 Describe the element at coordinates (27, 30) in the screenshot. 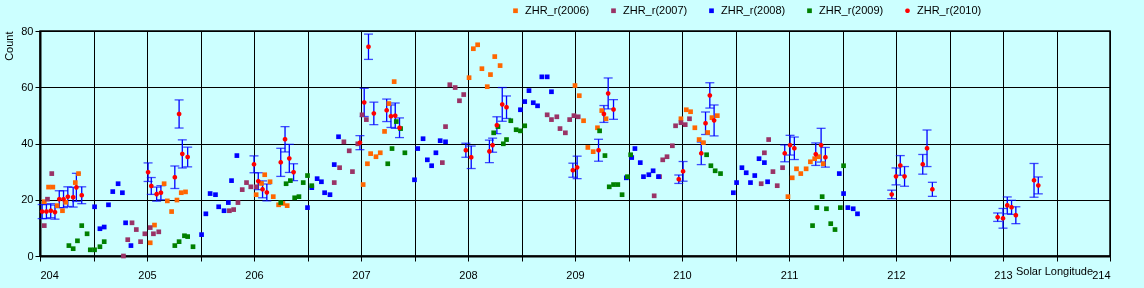

I see `y-tick-label: 80` at that location.